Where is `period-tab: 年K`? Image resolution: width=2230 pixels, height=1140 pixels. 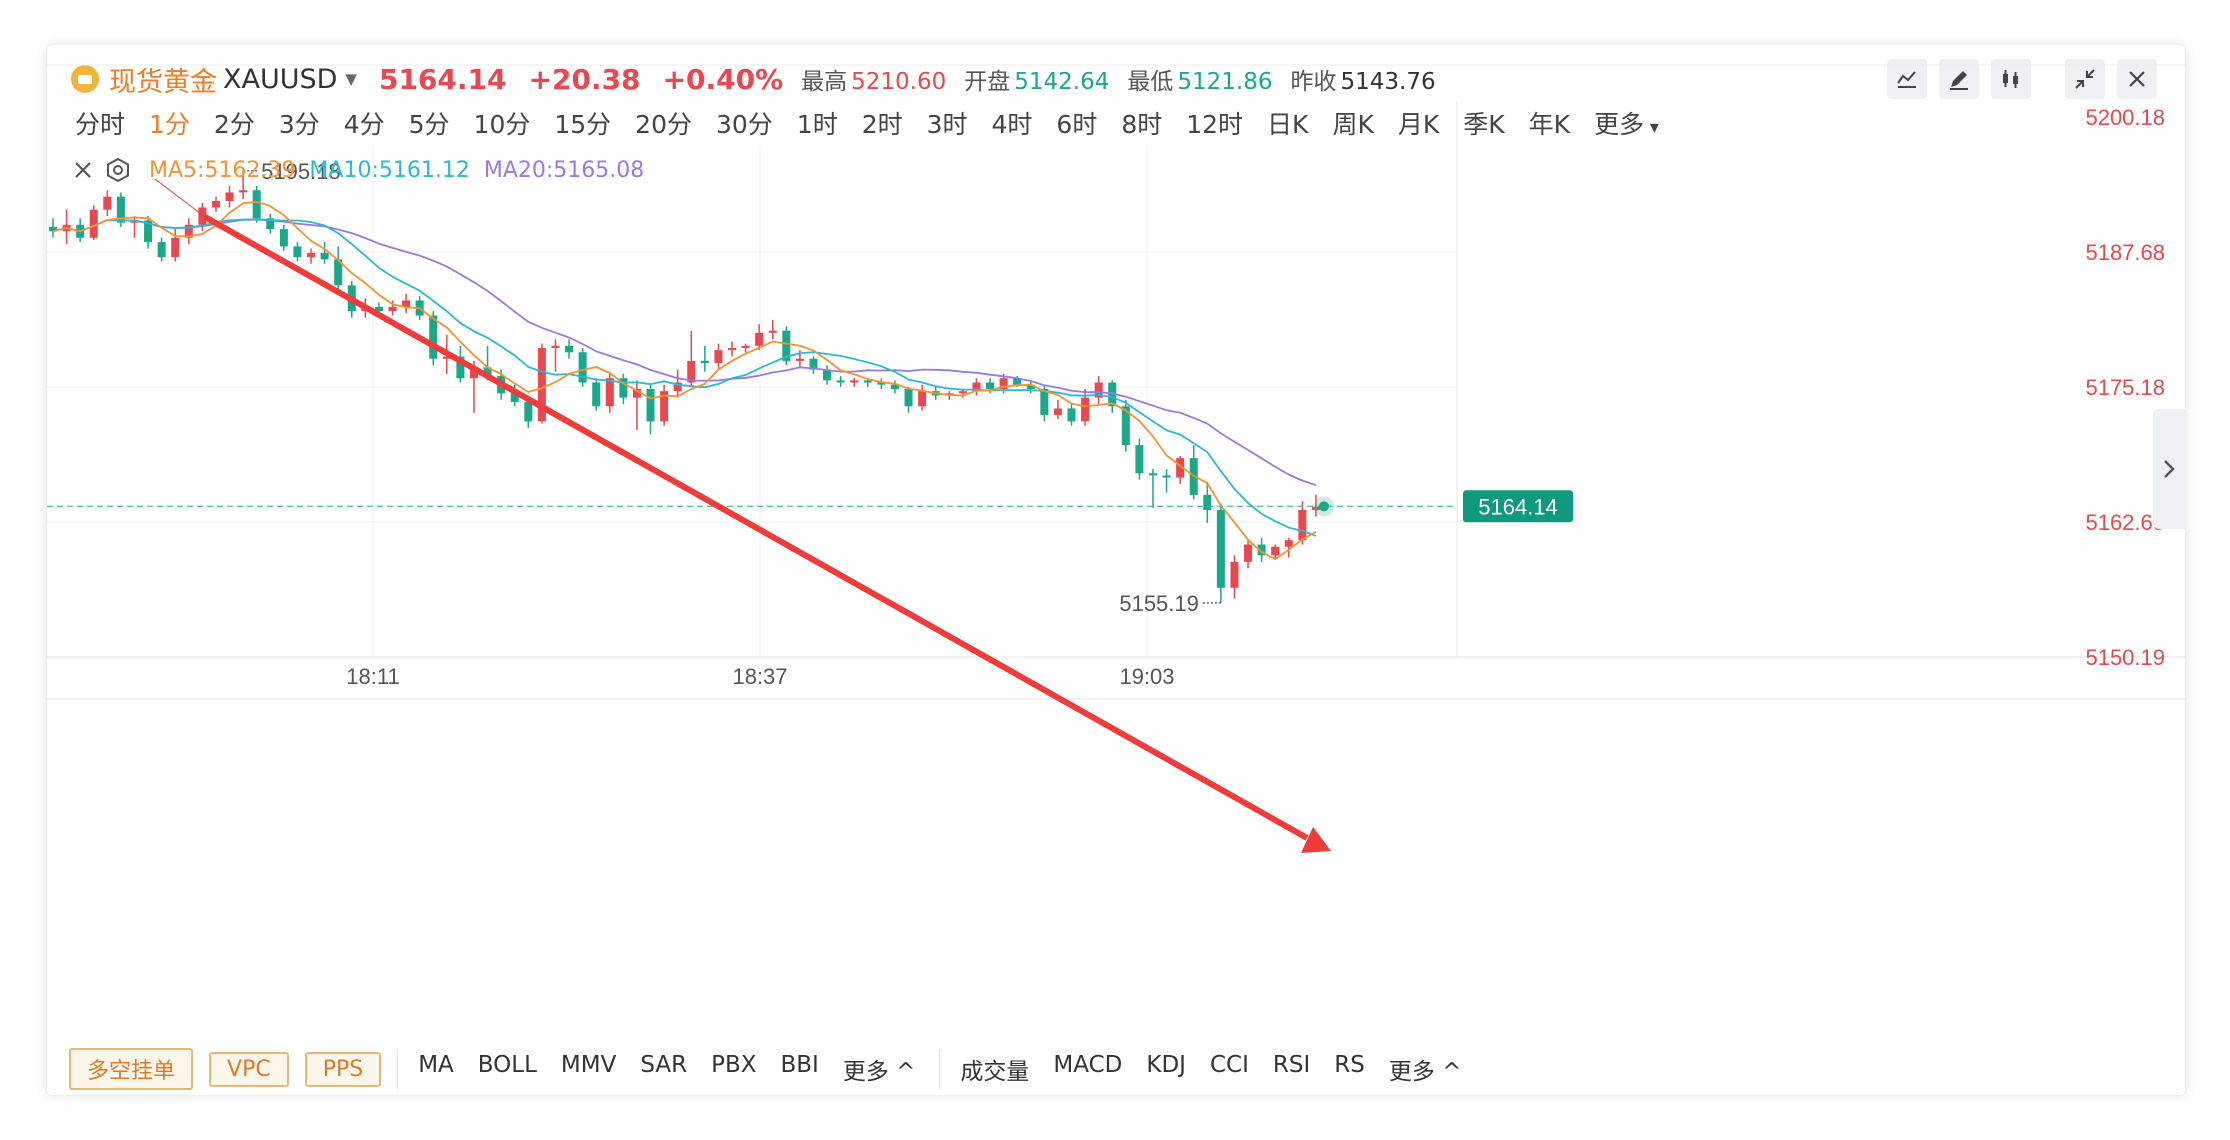 period-tab: 年K is located at coordinates (1549, 124).